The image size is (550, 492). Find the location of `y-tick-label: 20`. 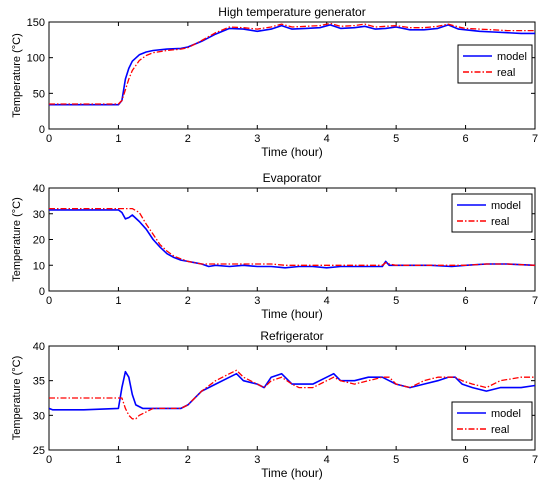

y-tick-label: 20 is located at coordinates (39, 241).